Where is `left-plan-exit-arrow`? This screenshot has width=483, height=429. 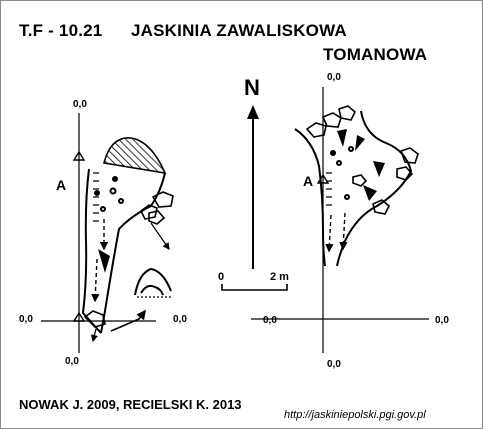
left-plan-exit-arrow is located at coordinates (160, 236).